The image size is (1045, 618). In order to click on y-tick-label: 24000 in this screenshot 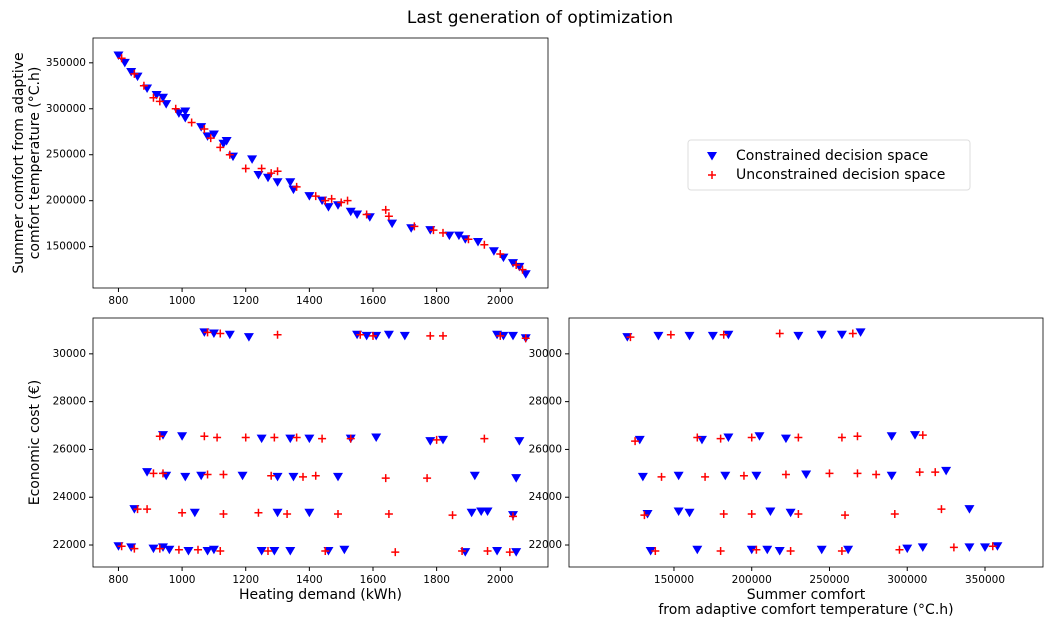, I will do `click(69, 497)`.